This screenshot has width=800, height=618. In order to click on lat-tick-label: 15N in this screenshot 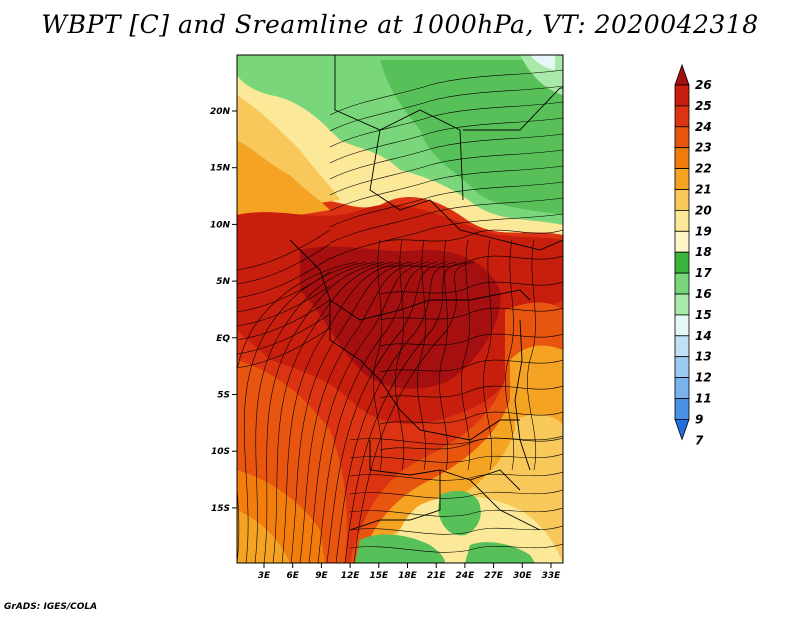, I will do `click(220, 169)`.